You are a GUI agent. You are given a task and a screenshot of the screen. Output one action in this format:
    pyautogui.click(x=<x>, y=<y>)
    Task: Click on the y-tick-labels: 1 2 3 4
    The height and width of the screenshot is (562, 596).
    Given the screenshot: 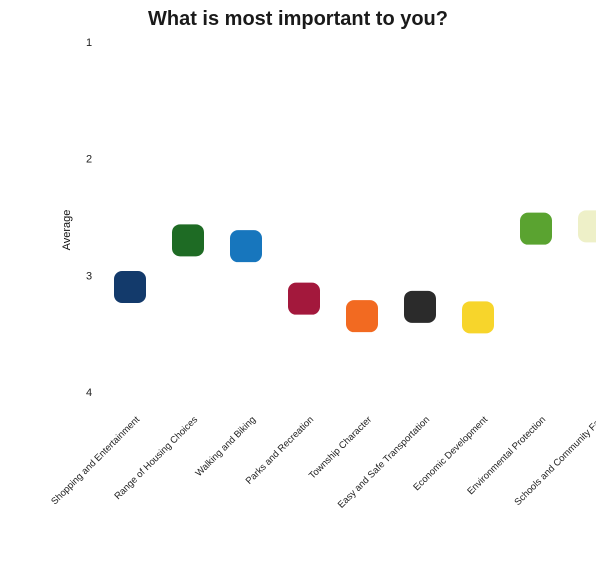 What is the action you would take?
    pyautogui.click(x=89, y=218)
    